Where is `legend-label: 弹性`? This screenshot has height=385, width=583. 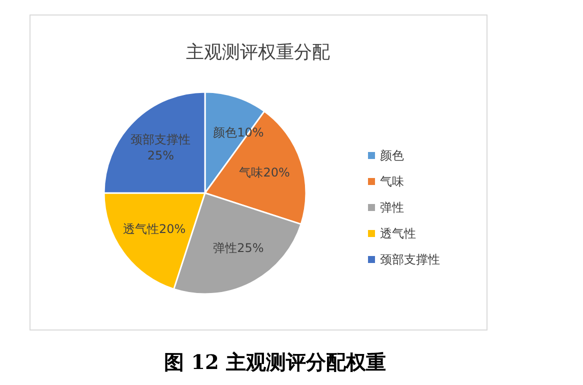
legend-label: 弹性 is located at coordinates (392, 207).